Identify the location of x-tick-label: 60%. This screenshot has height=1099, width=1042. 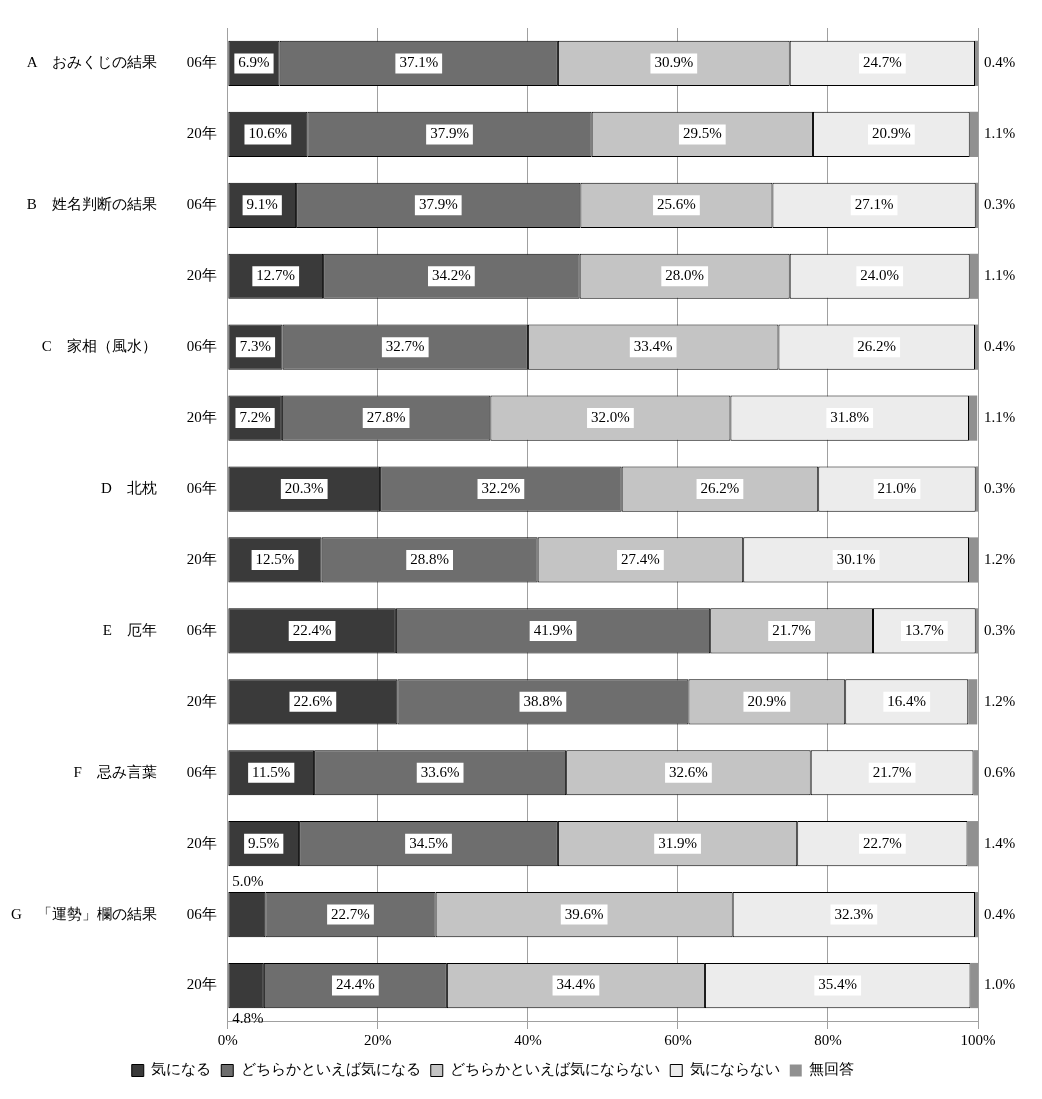
(678, 1039).